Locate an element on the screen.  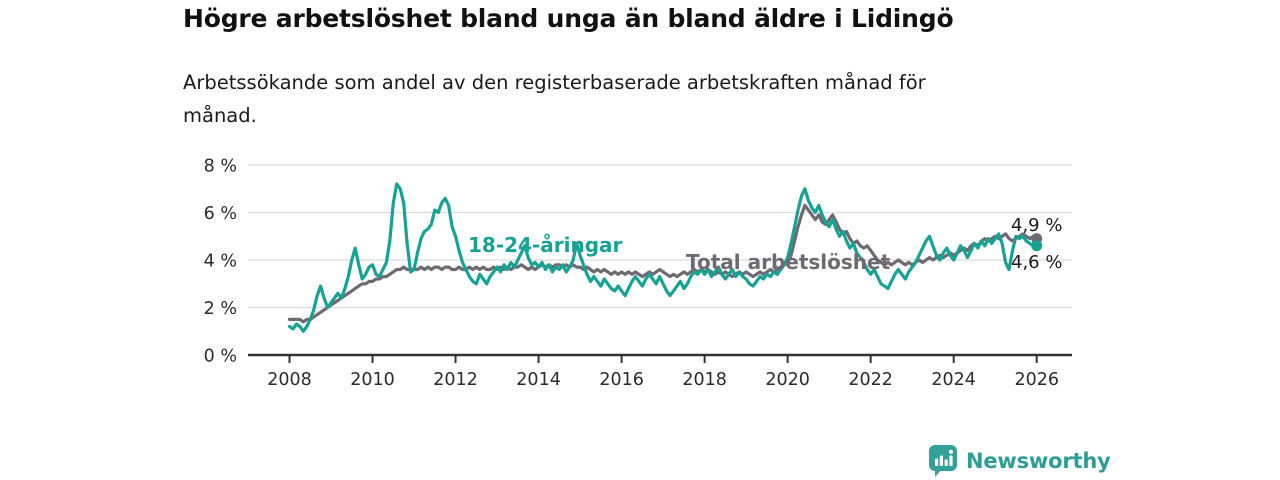
y-tick-label: 2 % is located at coordinates (220, 309).